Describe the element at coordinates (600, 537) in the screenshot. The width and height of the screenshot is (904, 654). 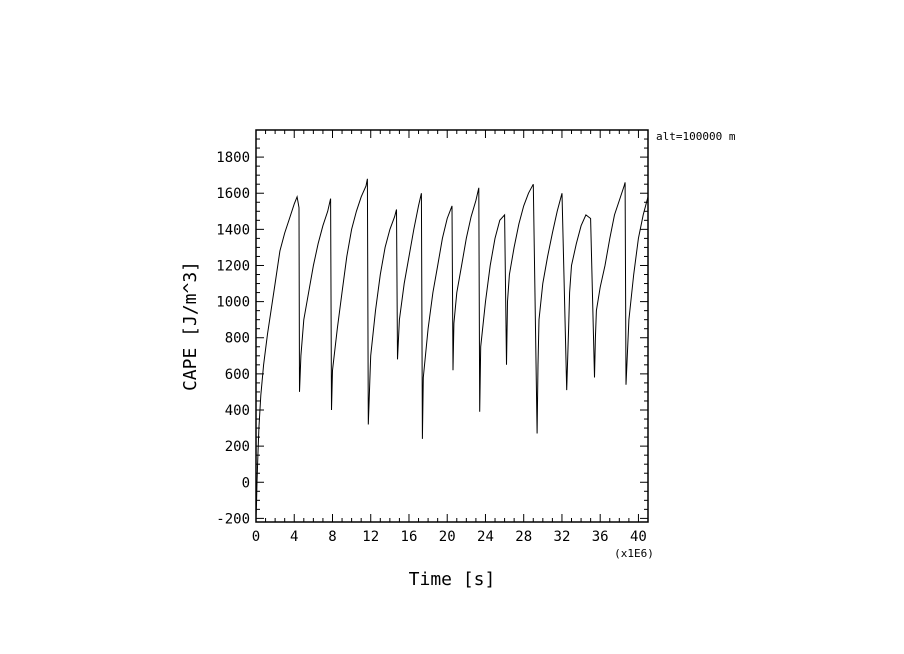
I see `x-tick-label: 36` at that location.